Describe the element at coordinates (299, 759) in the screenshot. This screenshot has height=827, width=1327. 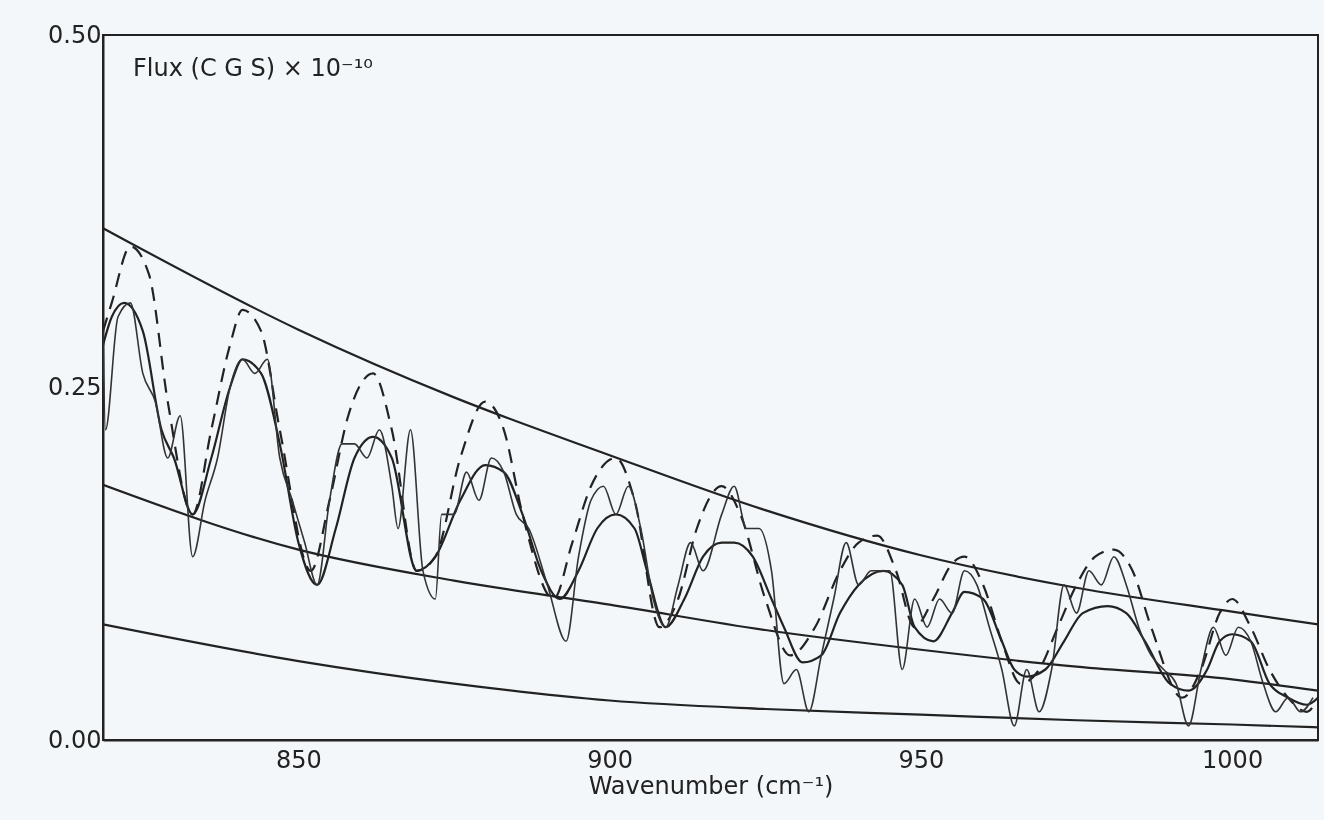
I see `x-tick-label: 850` at that location.